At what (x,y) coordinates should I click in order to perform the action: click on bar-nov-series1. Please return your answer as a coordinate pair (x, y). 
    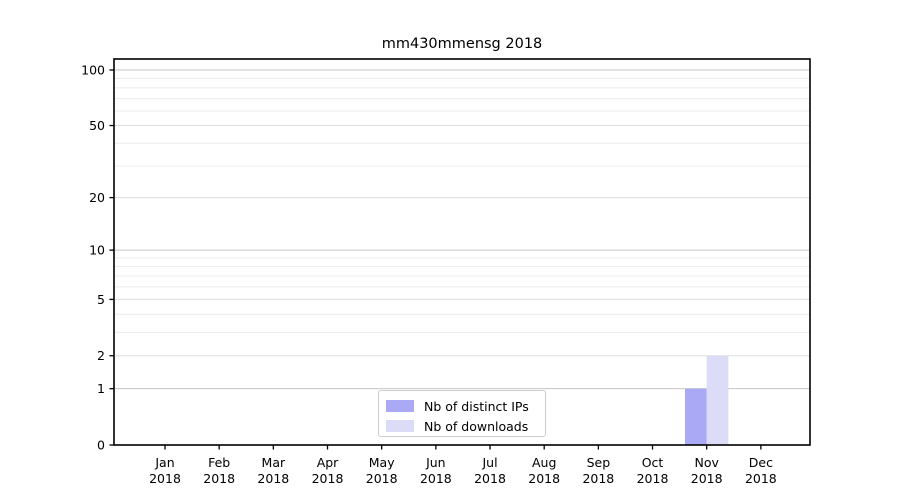
    Looking at the image, I should click on (717, 400).